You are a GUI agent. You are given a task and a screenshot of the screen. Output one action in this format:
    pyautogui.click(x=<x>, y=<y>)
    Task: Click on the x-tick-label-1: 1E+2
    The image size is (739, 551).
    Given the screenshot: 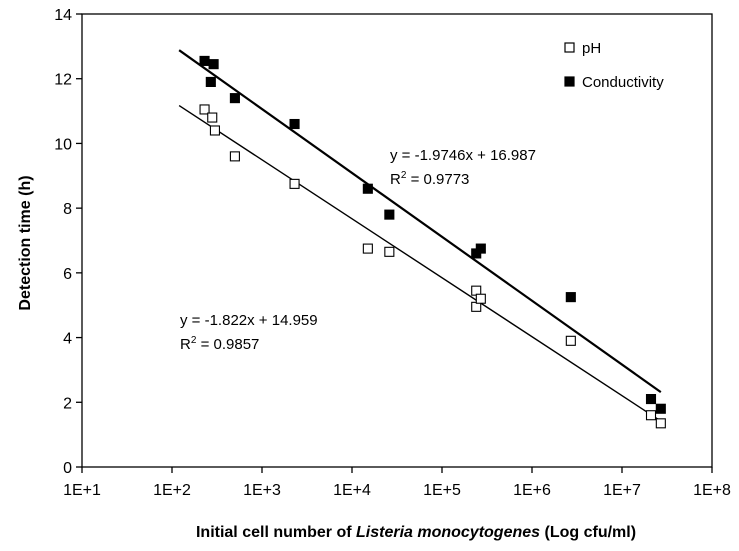 What is the action you would take?
    pyautogui.click(x=172, y=490)
    